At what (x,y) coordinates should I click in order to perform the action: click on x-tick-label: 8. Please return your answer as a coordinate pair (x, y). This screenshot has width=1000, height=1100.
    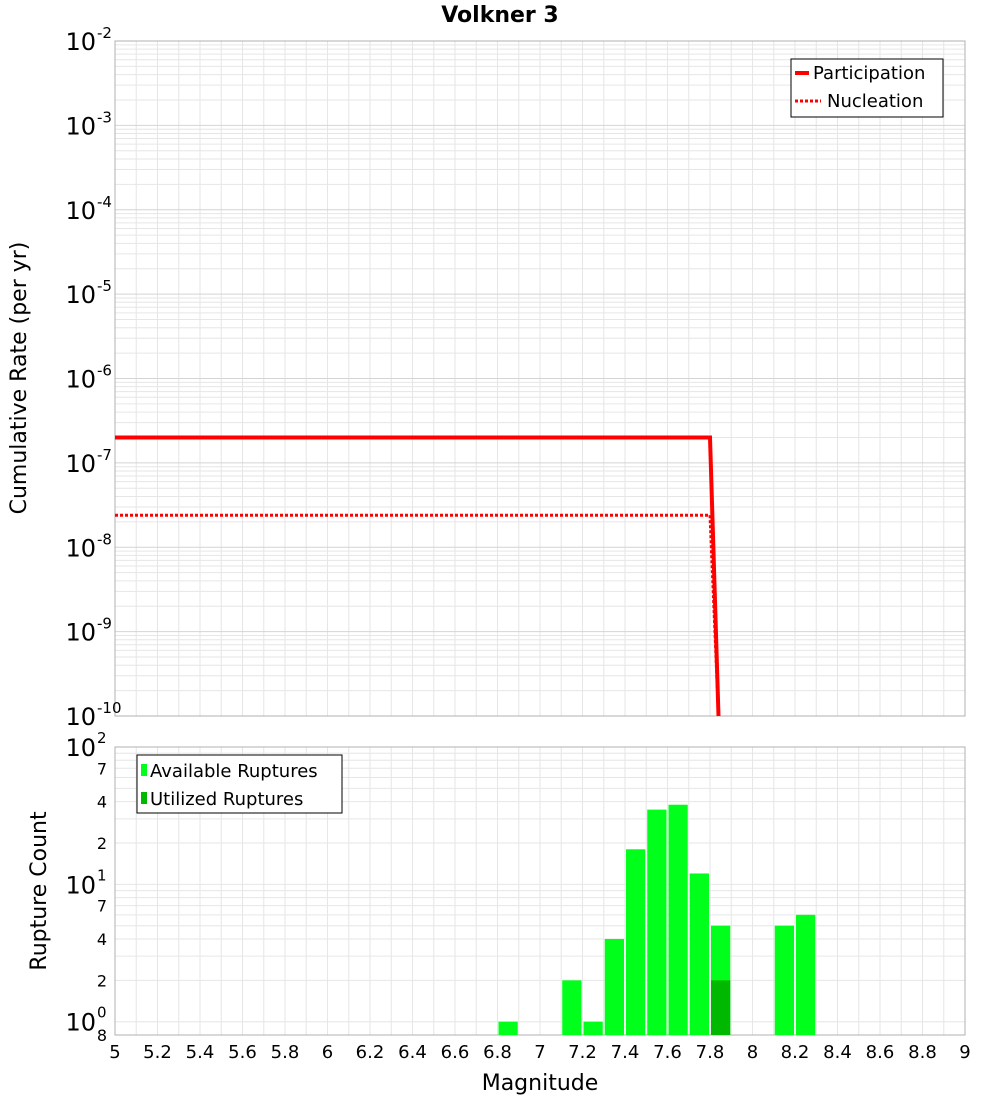
    Looking at the image, I should click on (752, 1052).